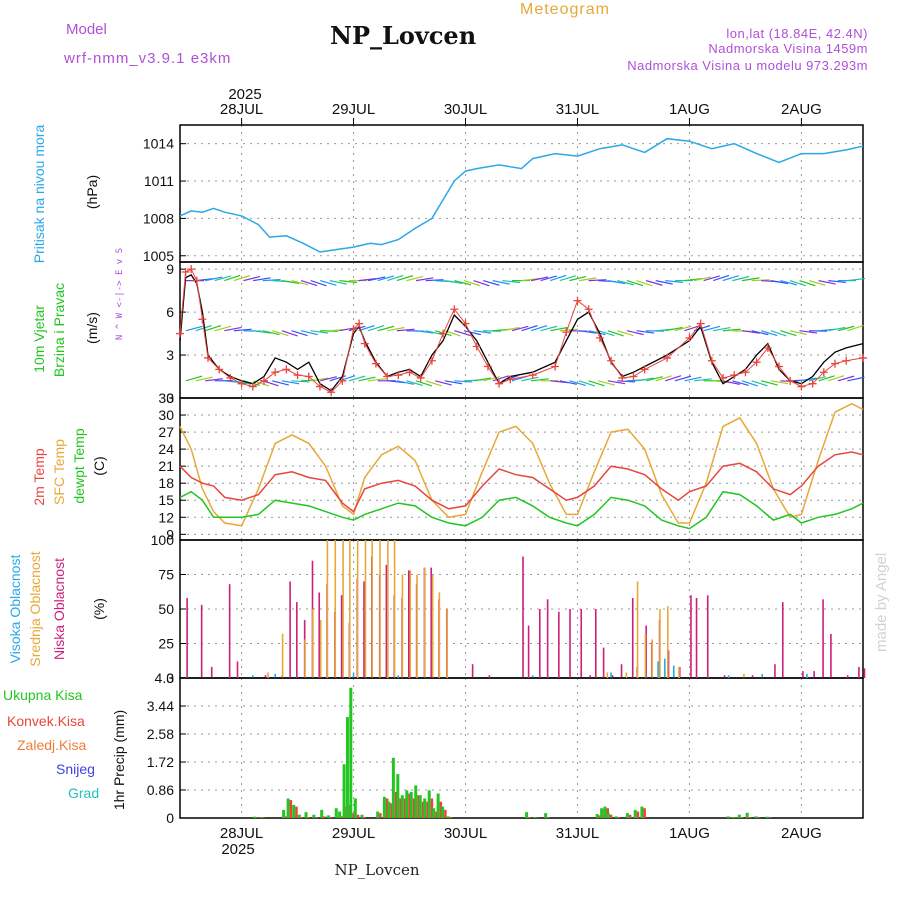 This screenshot has height=900, width=900. What do you see at coordinates (788, 48) in the screenshot?
I see `elevation-label: Nadmorska Visina 1459m` at bounding box center [788, 48].